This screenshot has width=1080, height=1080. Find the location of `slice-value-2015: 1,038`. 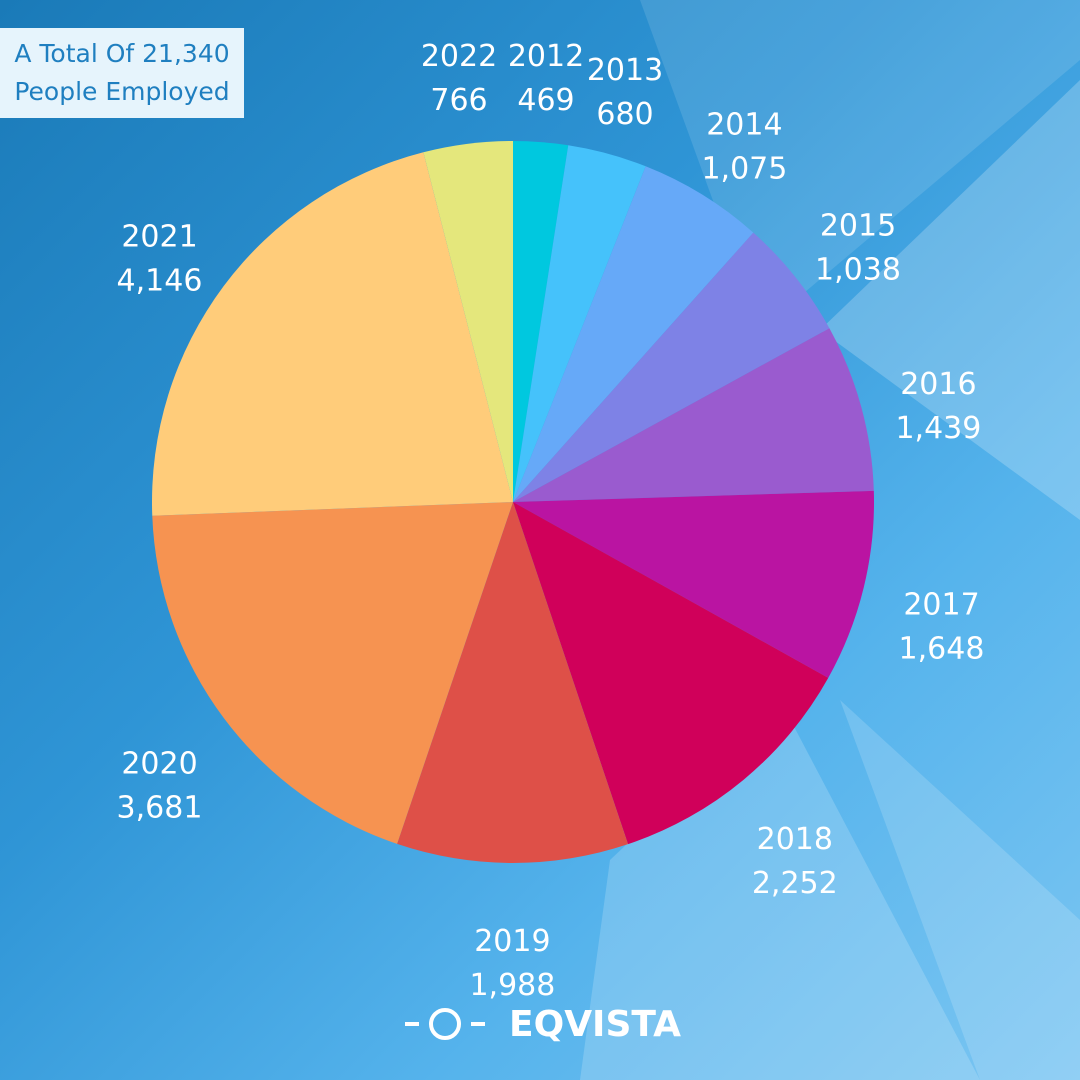

slice-value-2015: 1,038 is located at coordinates (858, 269).